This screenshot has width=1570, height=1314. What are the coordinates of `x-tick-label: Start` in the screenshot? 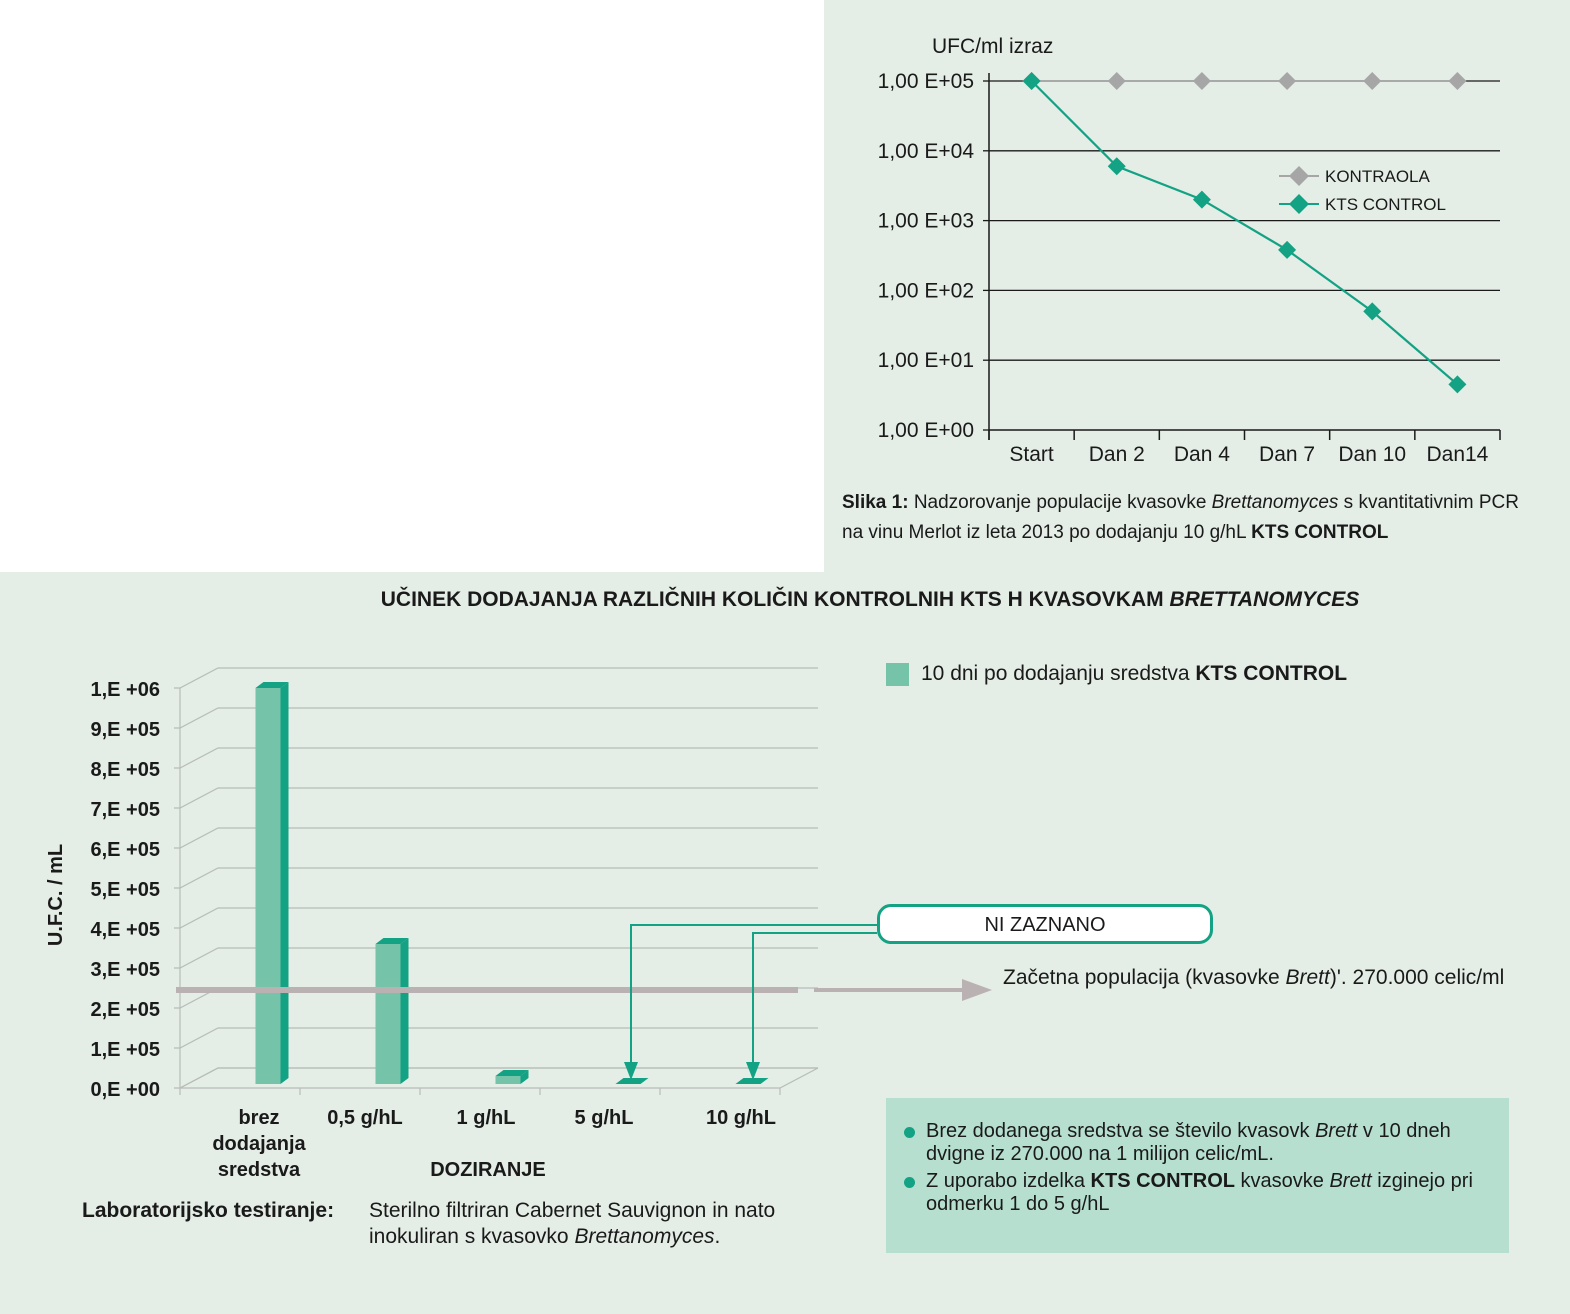 It's located at (1031, 454).